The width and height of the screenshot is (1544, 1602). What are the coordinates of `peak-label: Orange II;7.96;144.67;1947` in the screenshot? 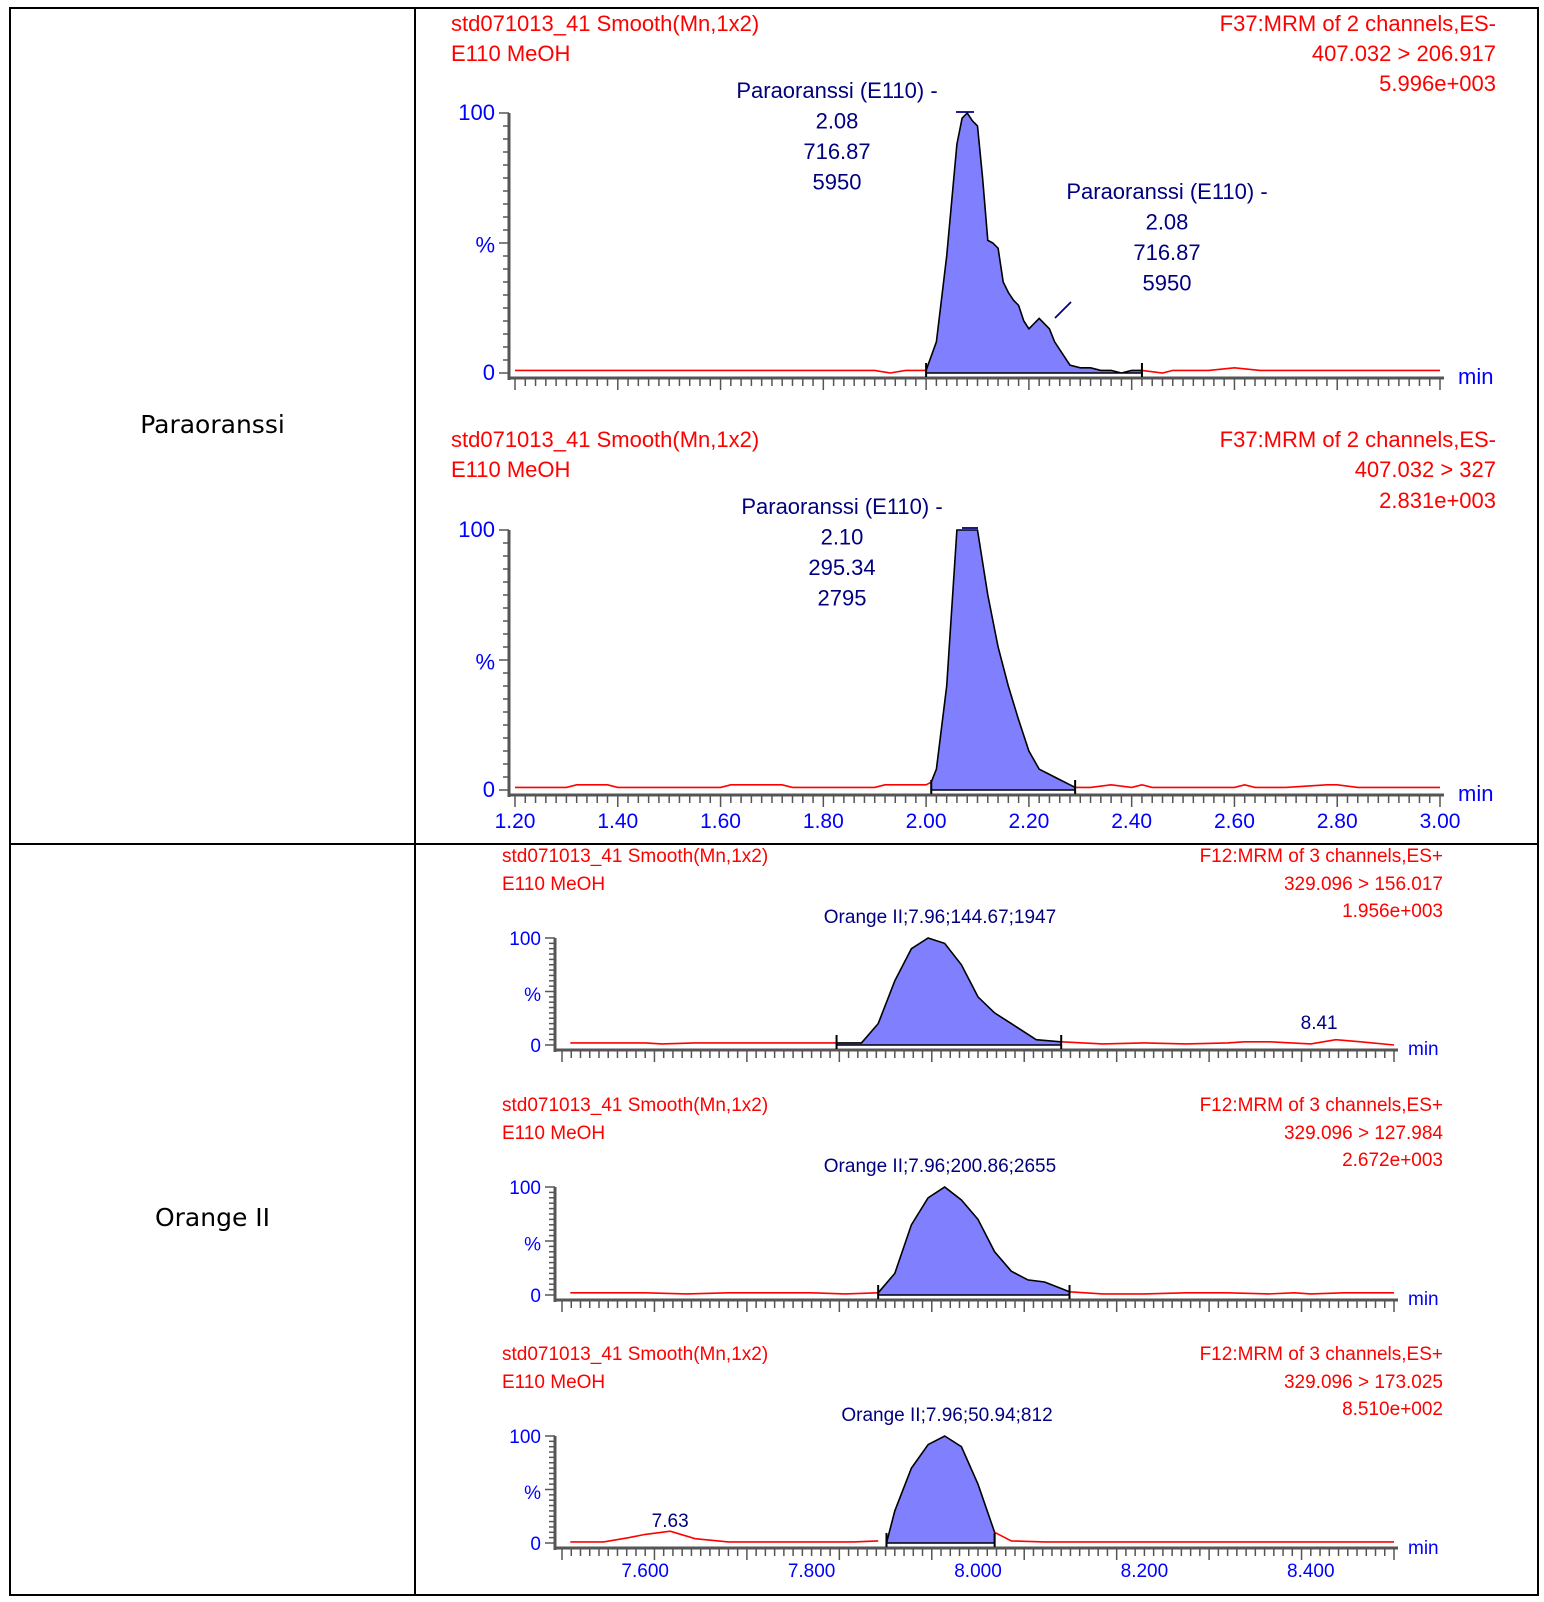 It's located at (940, 917).